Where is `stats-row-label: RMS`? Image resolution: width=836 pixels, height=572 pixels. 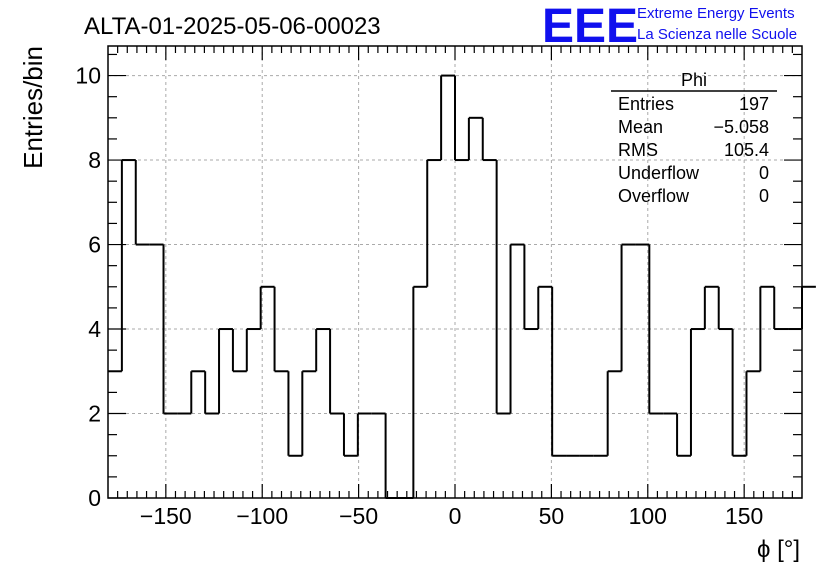 stats-row-label: RMS is located at coordinates (638, 150).